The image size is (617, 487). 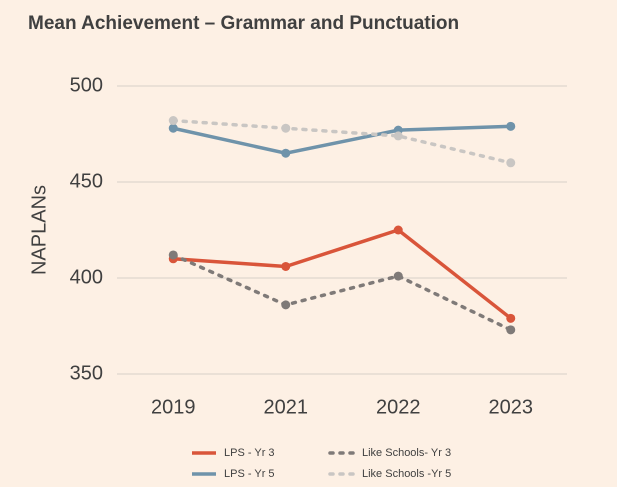 What do you see at coordinates (511, 407) in the screenshot?
I see `x-tick-label: 2023` at bounding box center [511, 407].